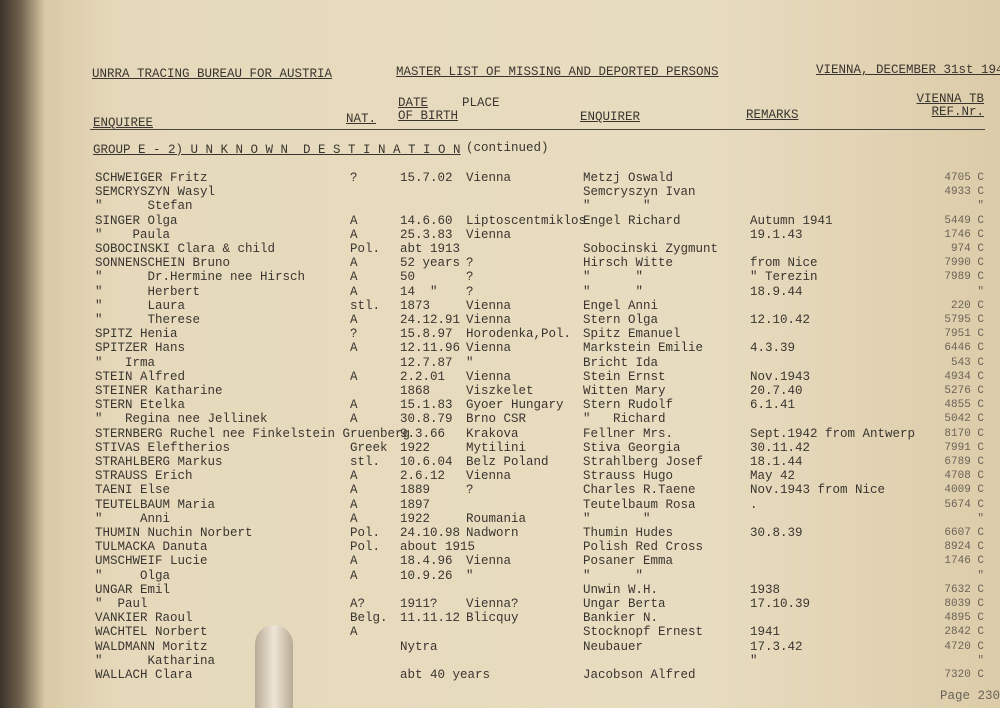 The width and height of the screenshot is (1000, 708). I want to click on cell-date: 1922, so click(415, 518).